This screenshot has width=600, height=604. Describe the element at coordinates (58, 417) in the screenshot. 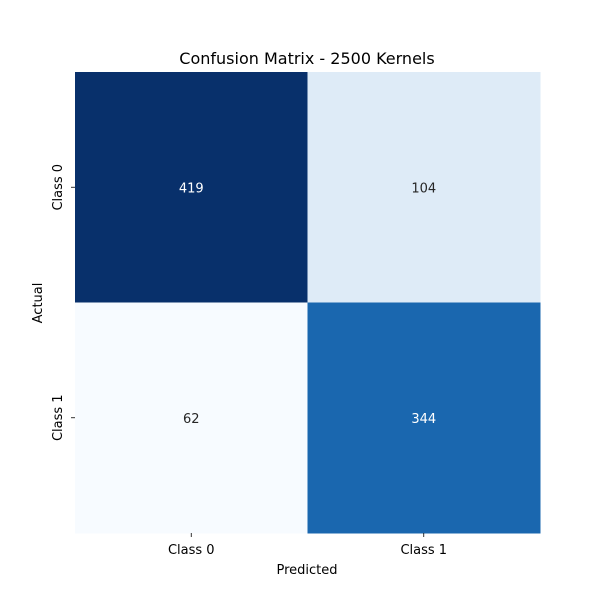

I see `y-tick-label-1: Class 1` at that location.